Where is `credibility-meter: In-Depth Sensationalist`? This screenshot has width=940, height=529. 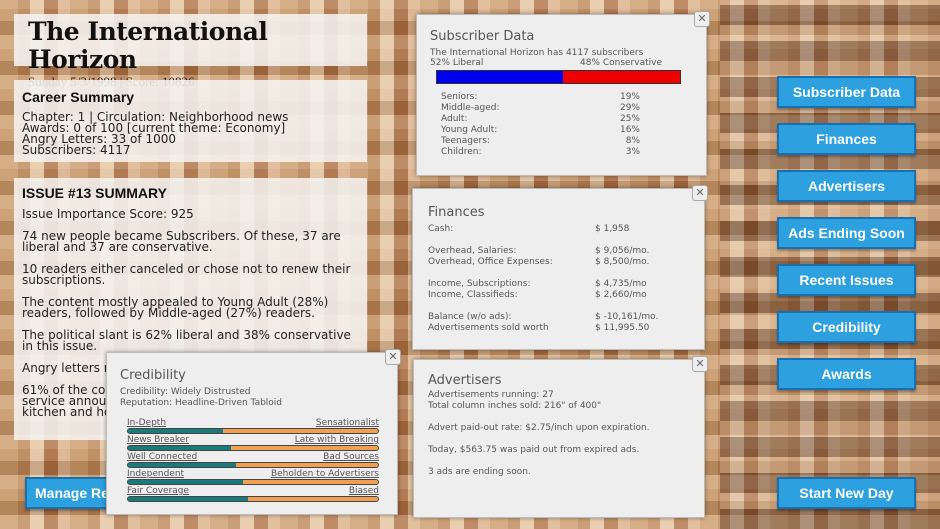 credibility-meter: In-Depth Sensationalist is located at coordinates (253, 426).